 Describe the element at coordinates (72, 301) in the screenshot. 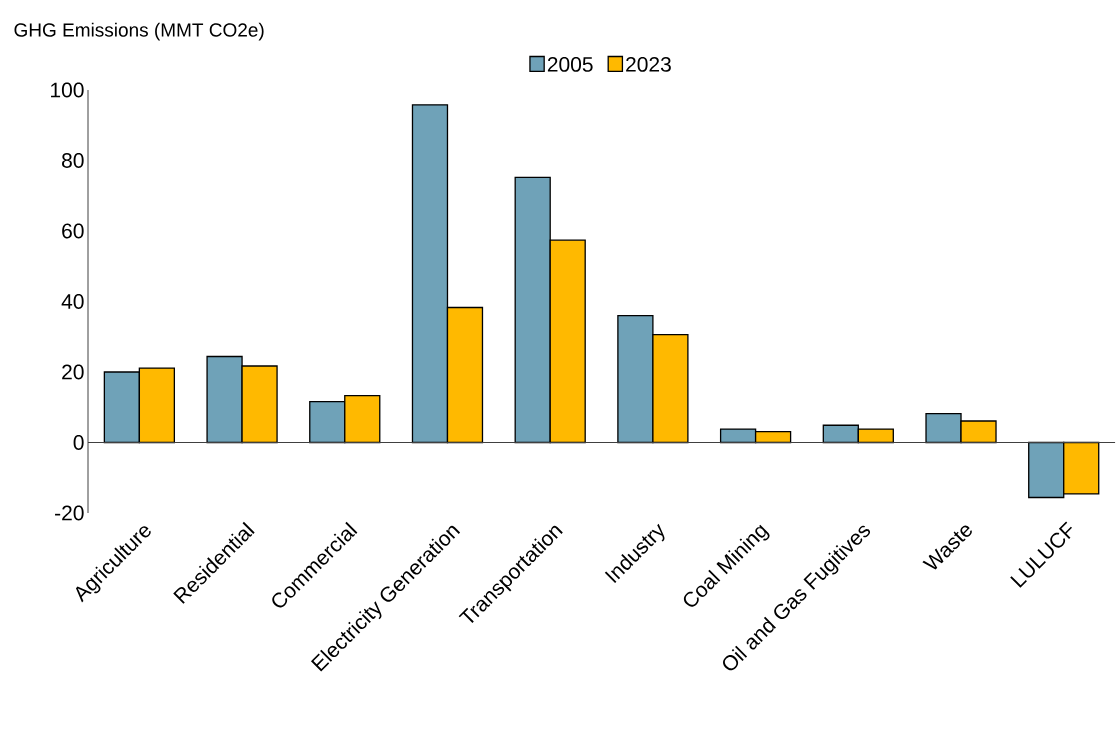

I see `y-tick-label: 40` at that location.